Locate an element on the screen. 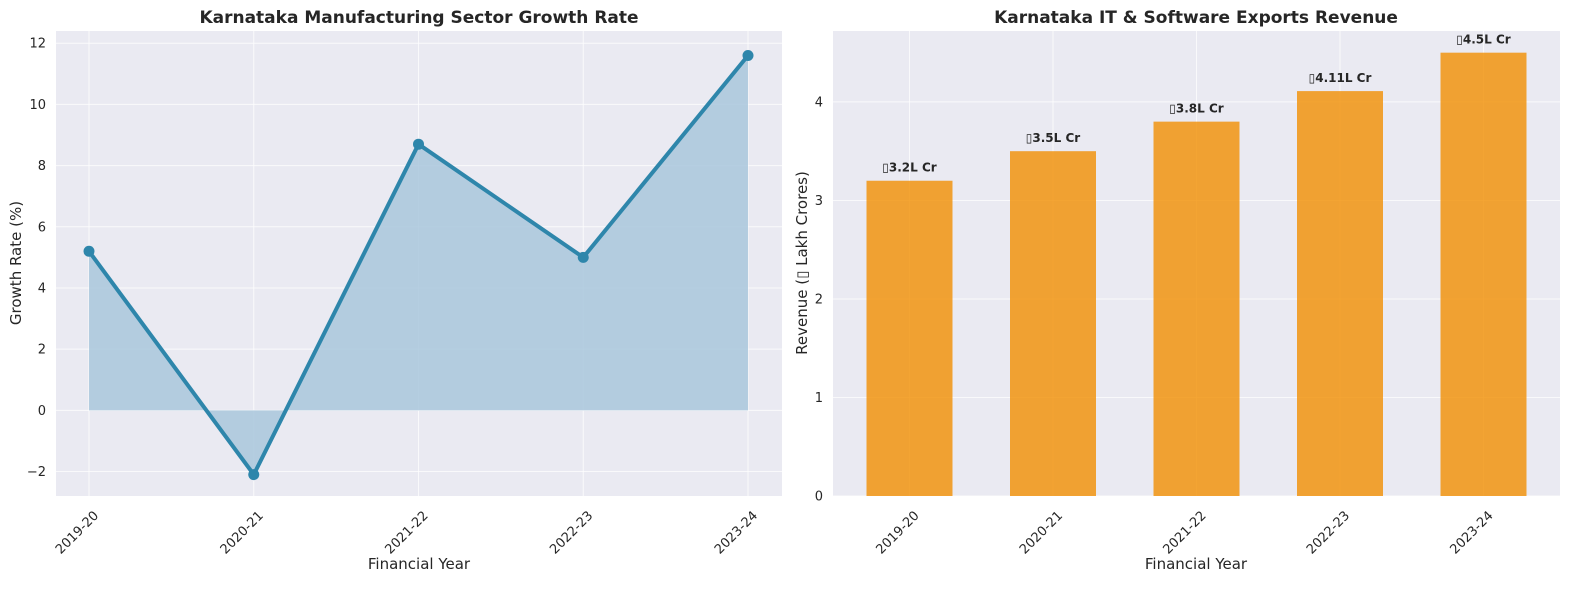 The height and width of the screenshot is (590, 1589). exports-x-axis-label: Financial Year is located at coordinates (1196, 564).